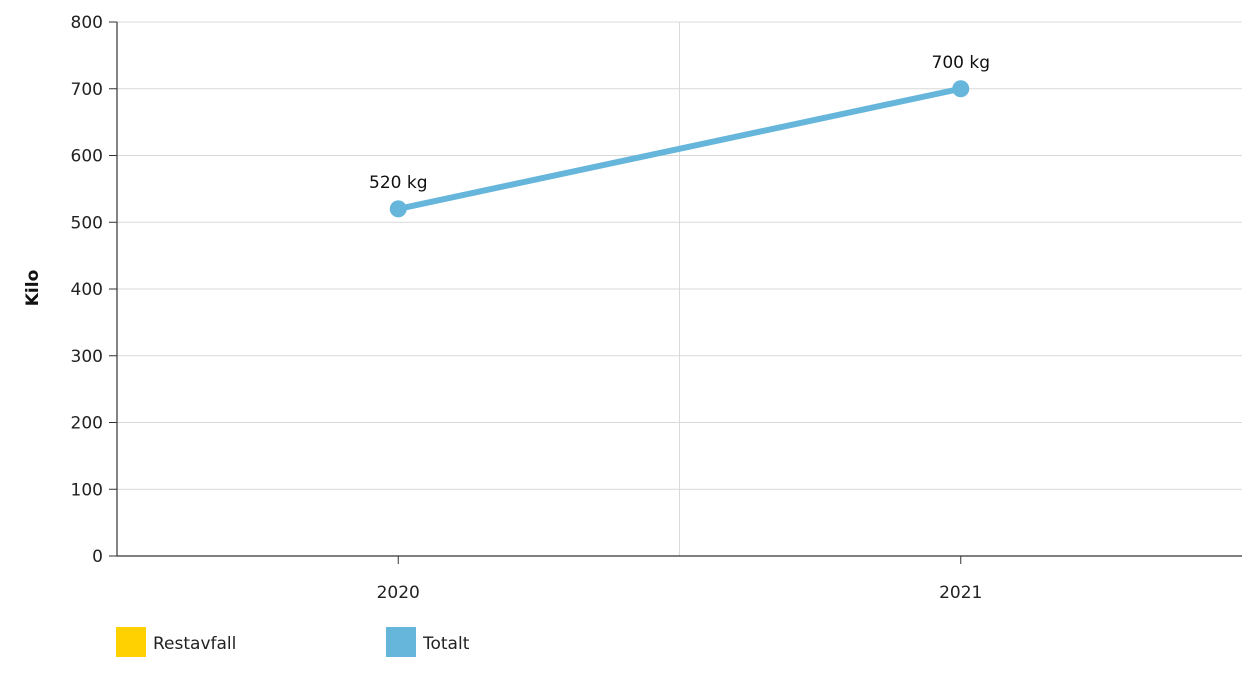 The height and width of the screenshot is (674, 1242). What do you see at coordinates (446, 644) in the screenshot?
I see `legend-label: Totalt` at bounding box center [446, 644].